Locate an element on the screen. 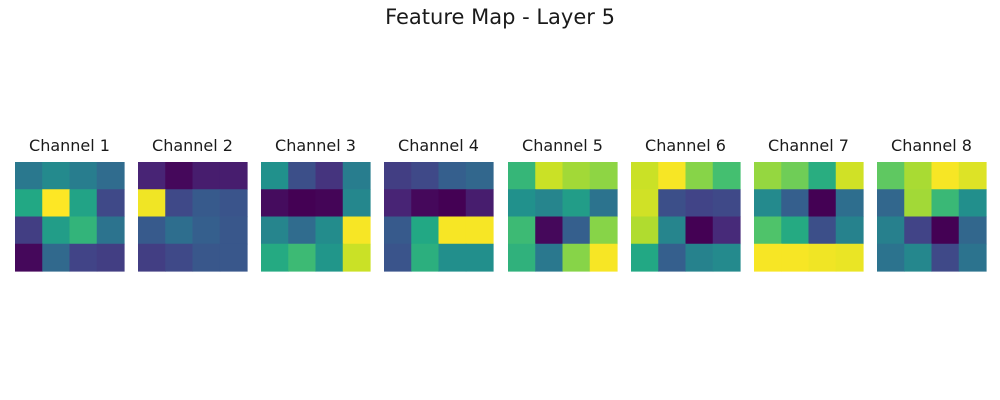 Image resolution: width=1000 pixels, height=400 pixels. panel-title: Channel 1 is located at coordinates (69, 145).